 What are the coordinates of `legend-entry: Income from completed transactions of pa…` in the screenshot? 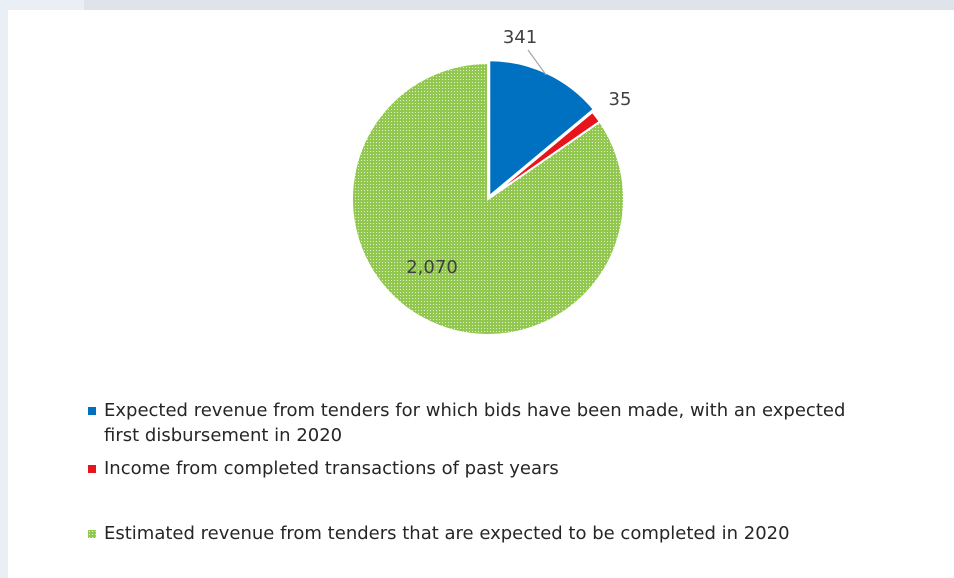 It's located at (483, 468).